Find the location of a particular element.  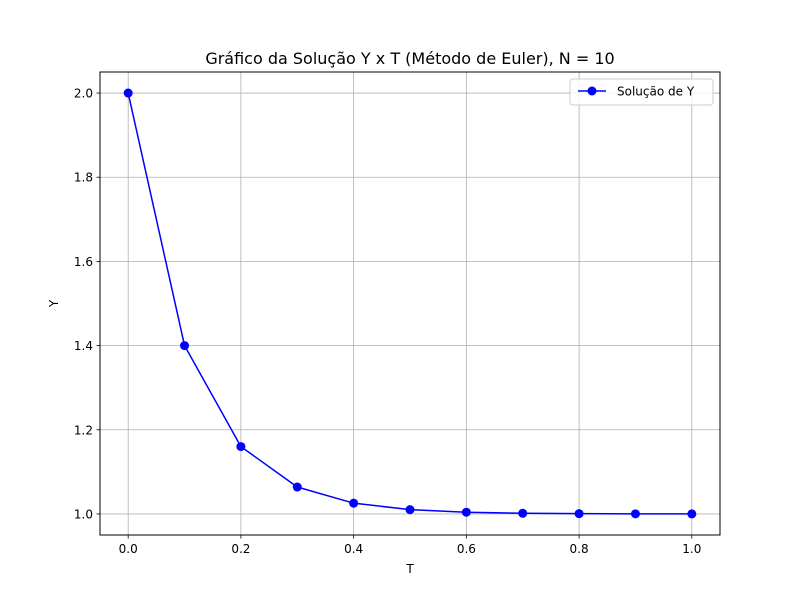

legend: Solução de Y is located at coordinates (641, 92).